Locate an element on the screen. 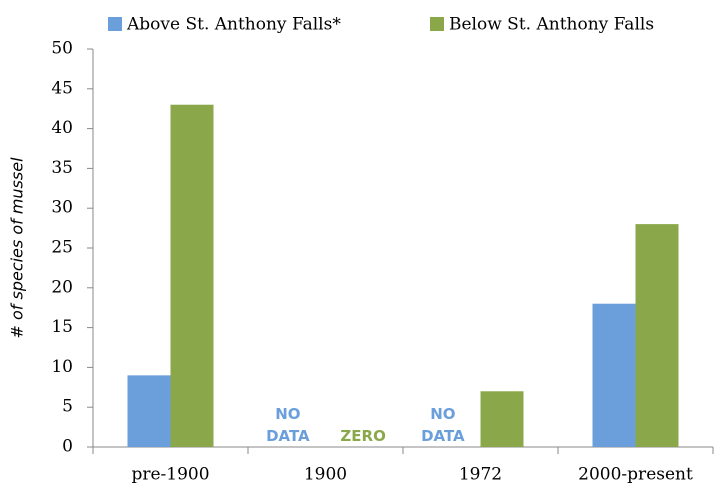 The width and height of the screenshot is (716, 495). y-tick-label: 25 is located at coordinates (62, 248).